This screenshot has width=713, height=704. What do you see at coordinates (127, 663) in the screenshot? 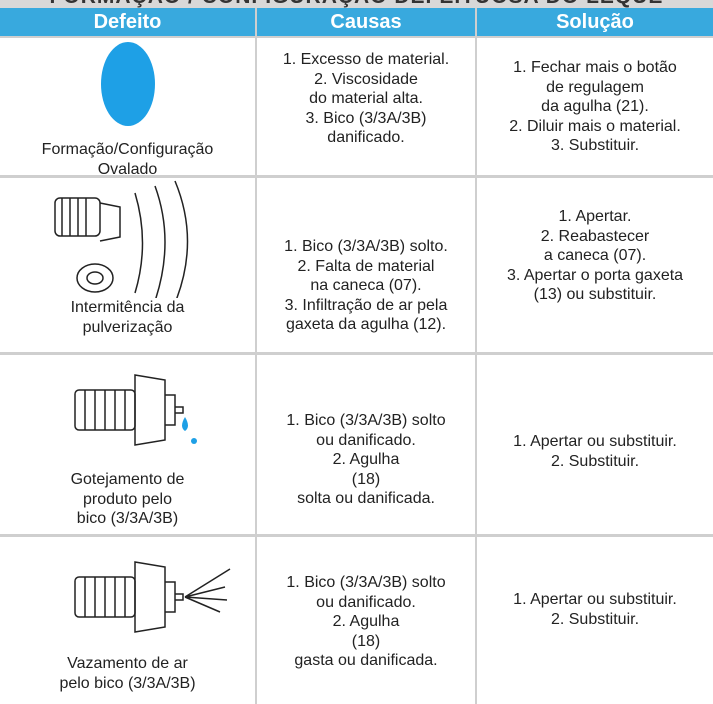
I see `text-line: Vazamento de ar` at bounding box center [127, 663].